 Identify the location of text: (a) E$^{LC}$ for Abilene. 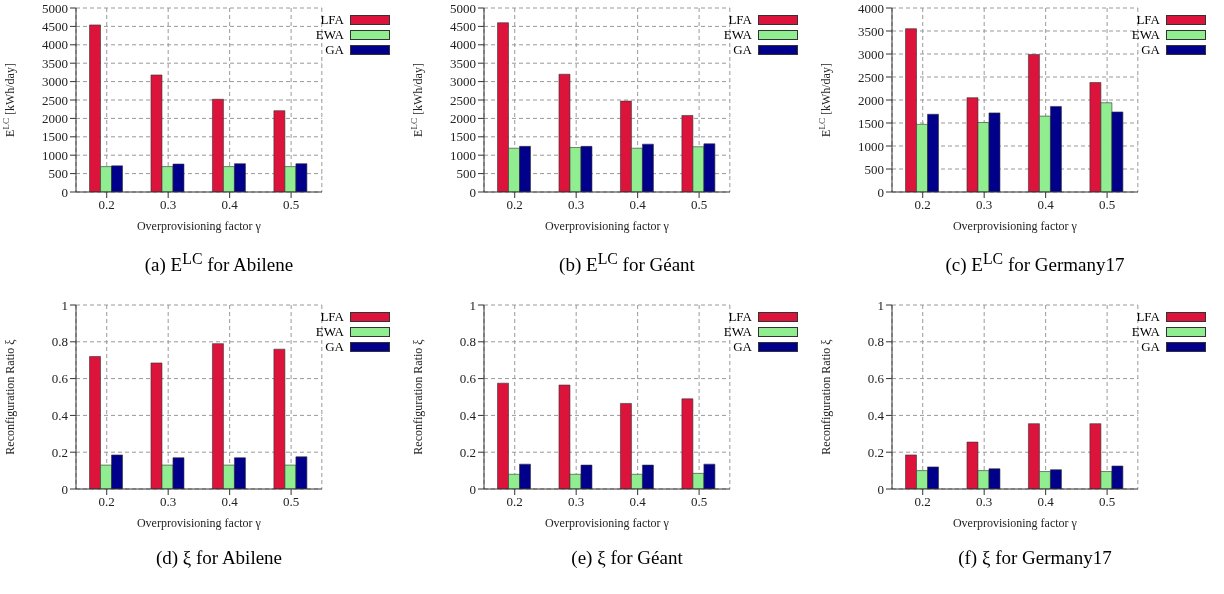
(219, 263).